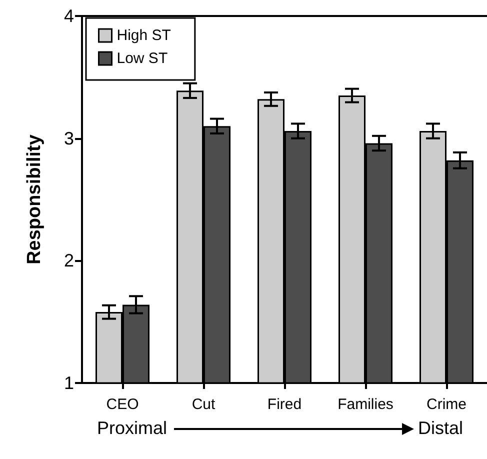  What do you see at coordinates (34, 199) in the screenshot?
I see `y-axis-title: Responsibility` at bounding box center [34, 199].